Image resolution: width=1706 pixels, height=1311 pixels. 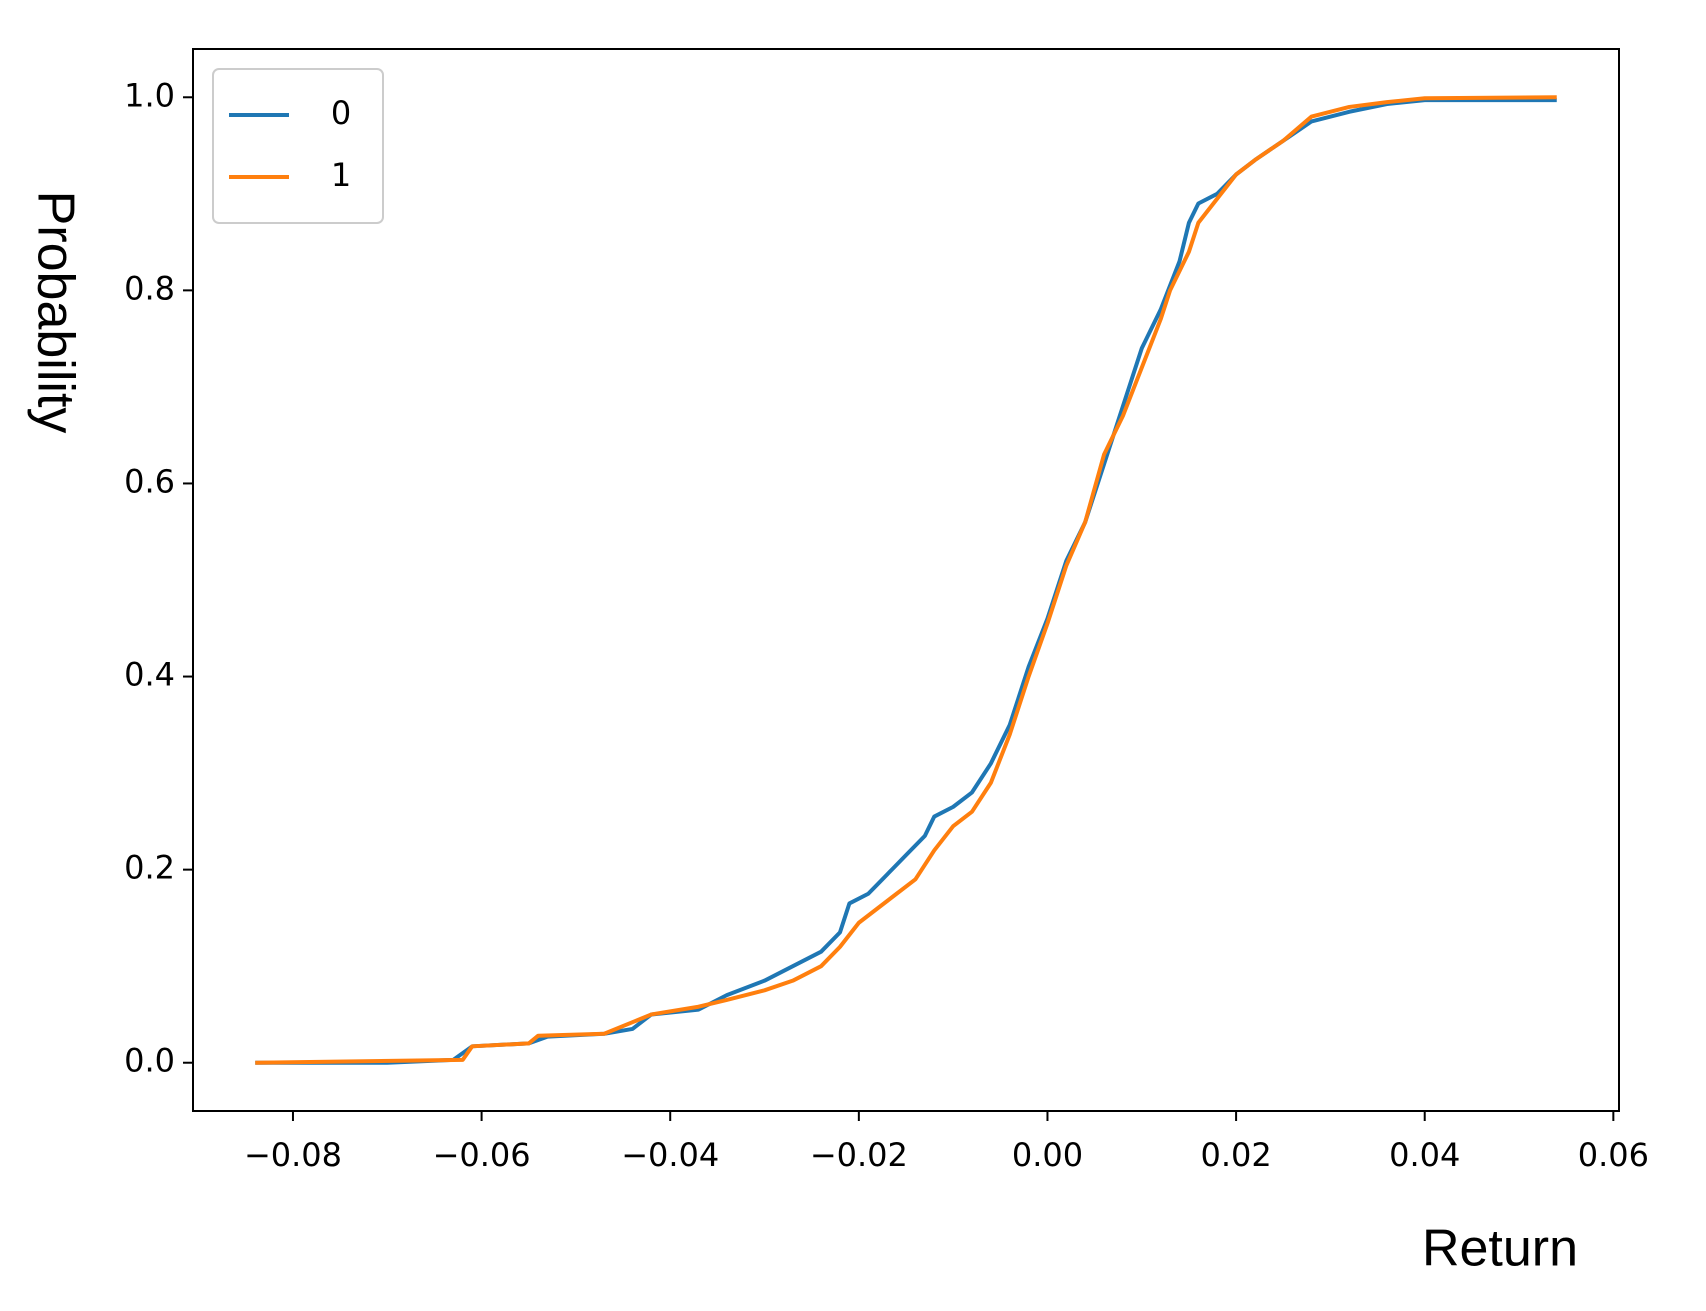 What do you see at coordinates (149, 868) in the screenshot?
I see `y-tick-label: 0.2` at bounding box center [149, 868].